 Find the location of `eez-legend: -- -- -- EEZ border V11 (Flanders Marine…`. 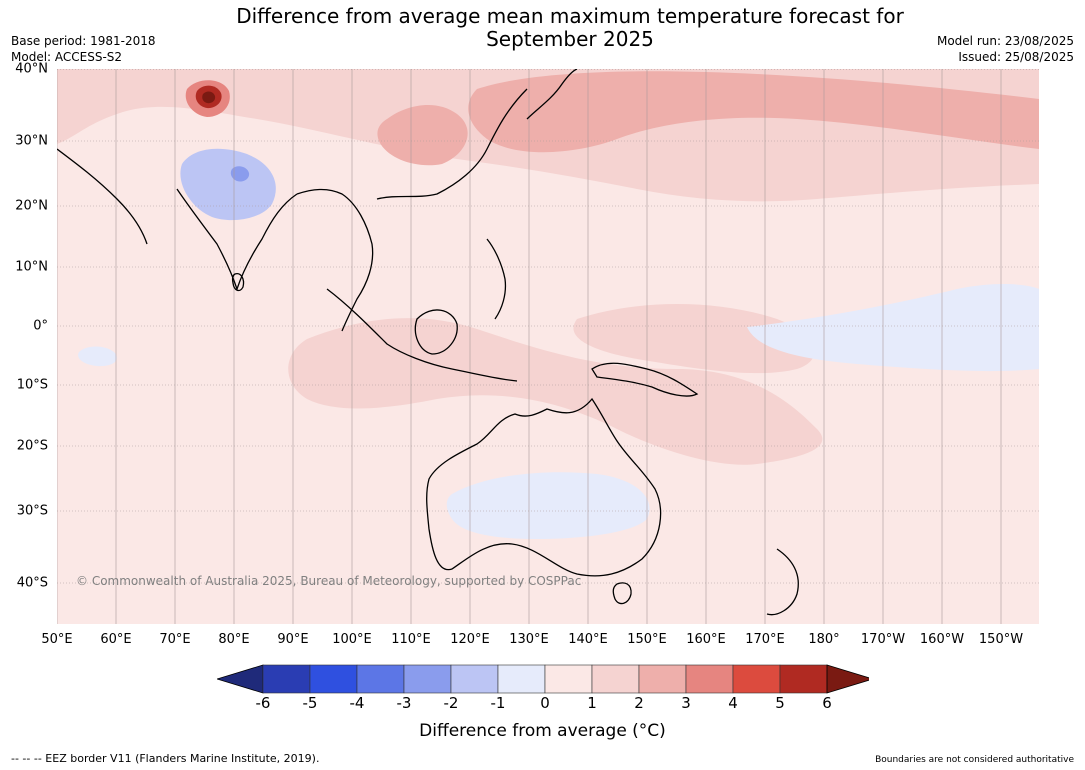

eez-legend: -- -- -- EEZ border V11 (Flanders Marine… is located at coordinates (165, 758).